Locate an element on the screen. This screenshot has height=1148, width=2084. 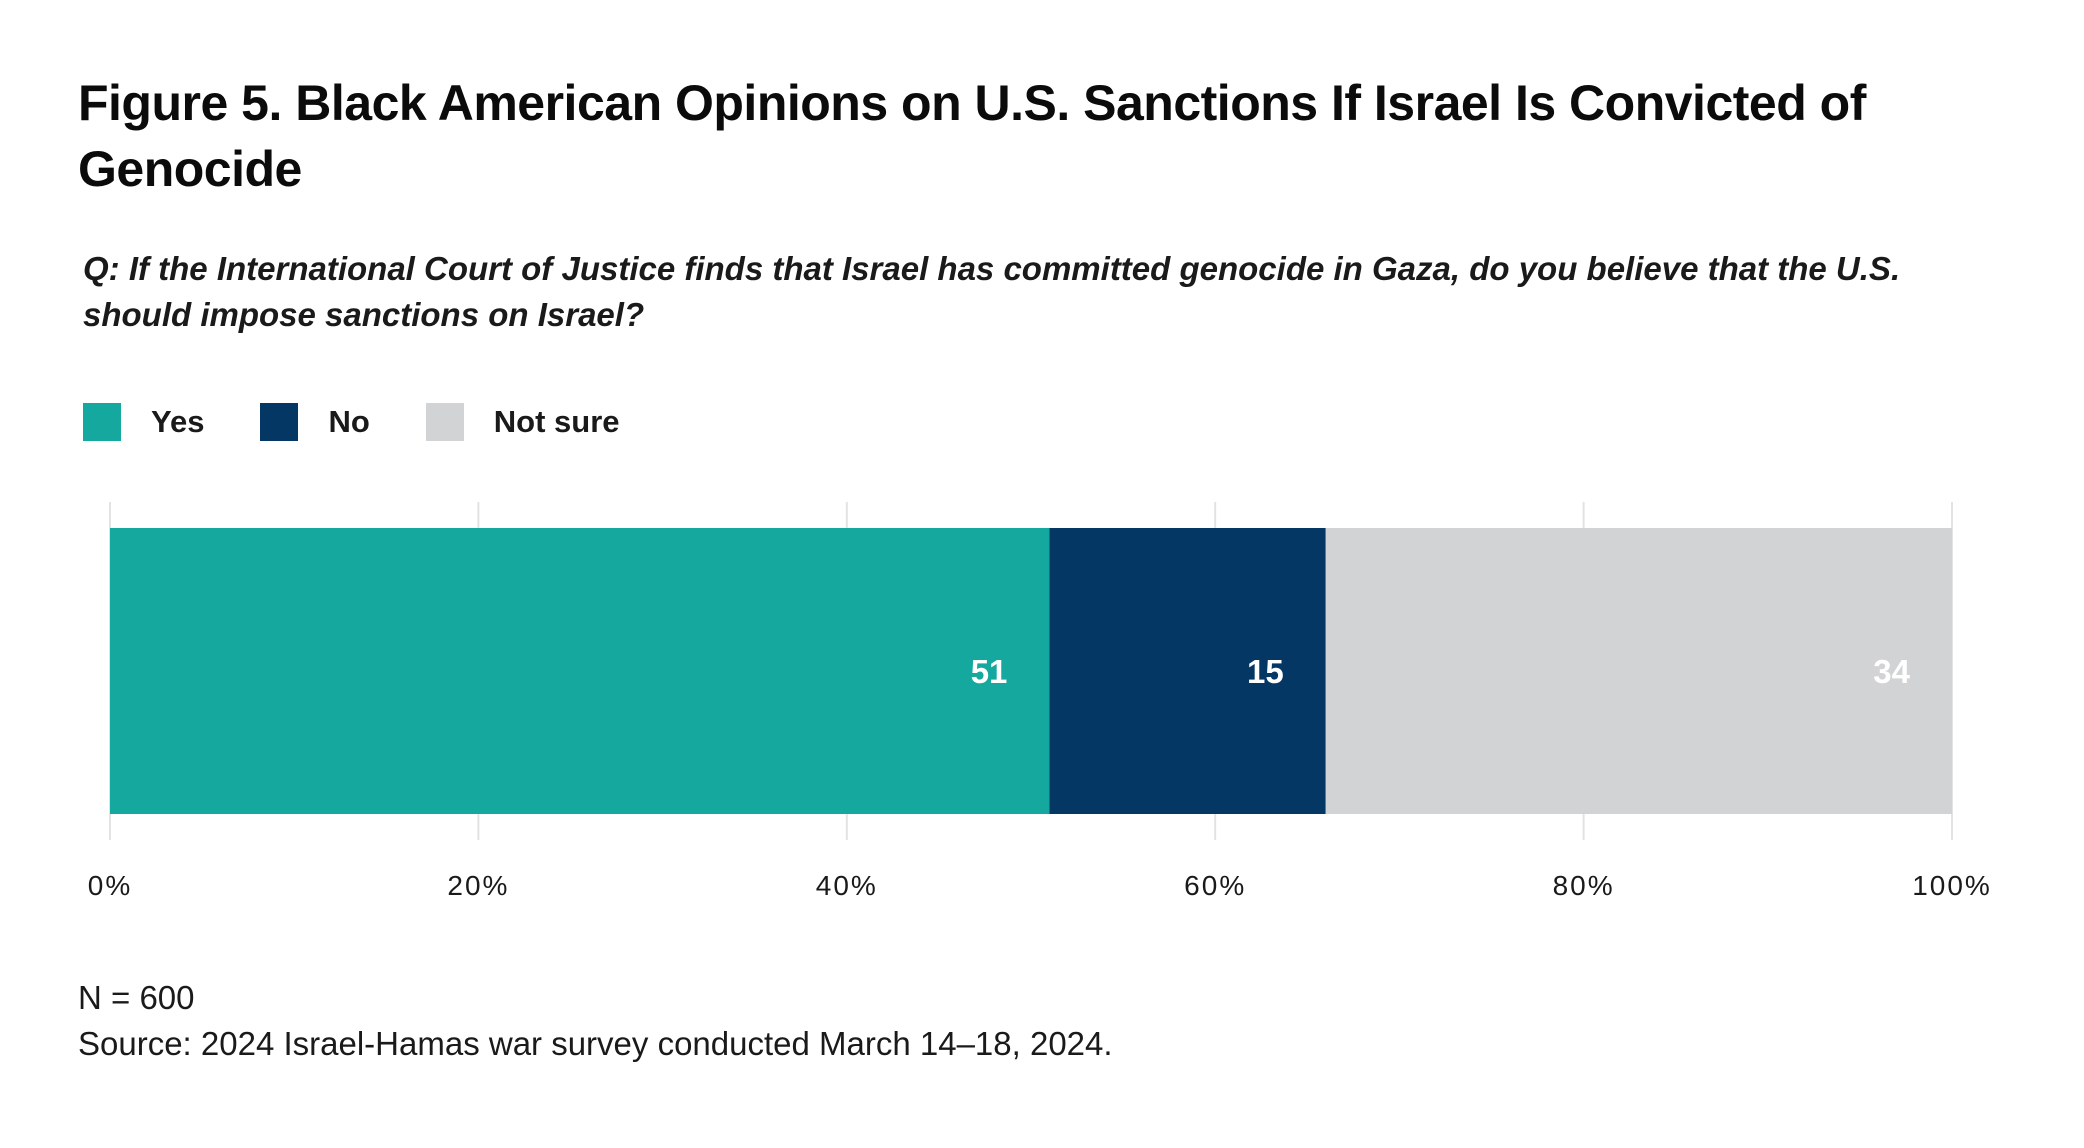
x-tick-label-20: 20% is located at coordinates (478, 885).